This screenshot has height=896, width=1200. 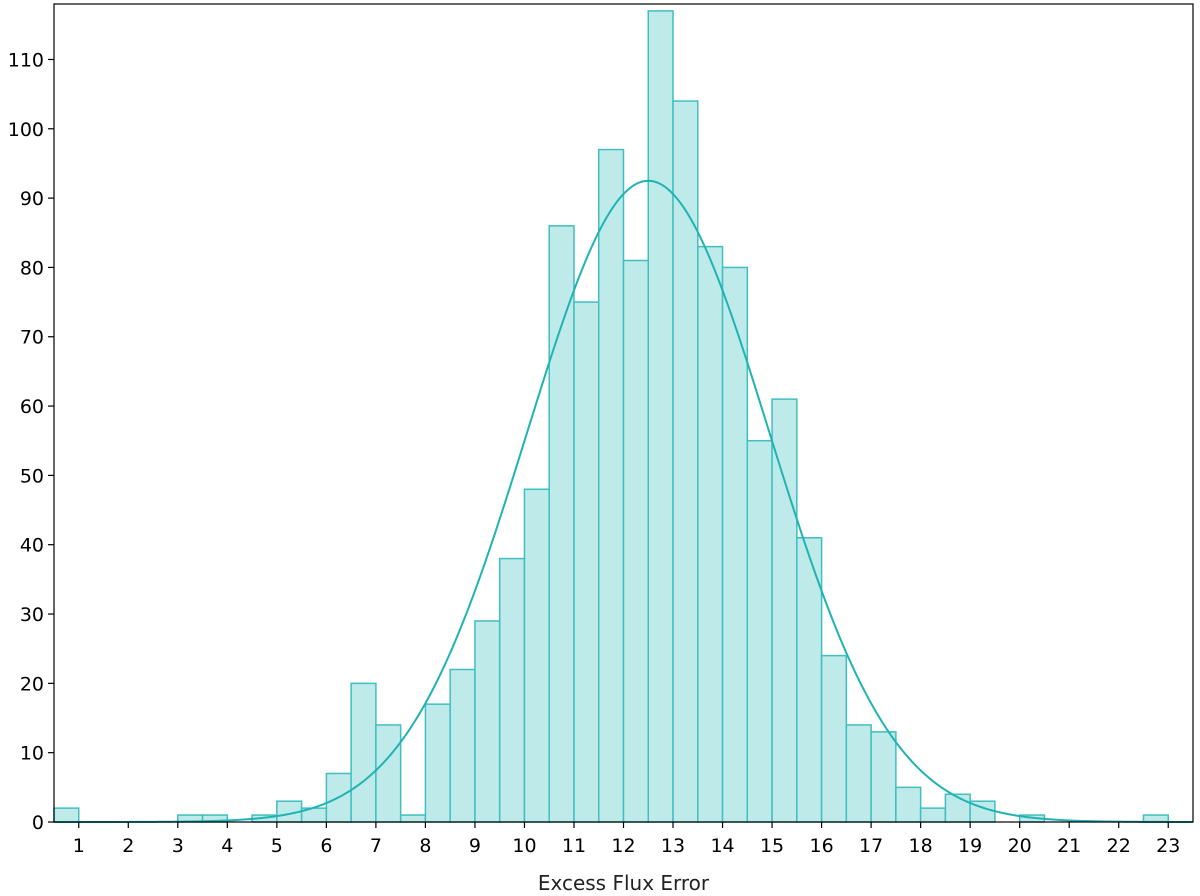 What do you see at coordinates (921, 846) in the screenshot?
I see `x-tick-label: 18` at bounding box center [921, 846].